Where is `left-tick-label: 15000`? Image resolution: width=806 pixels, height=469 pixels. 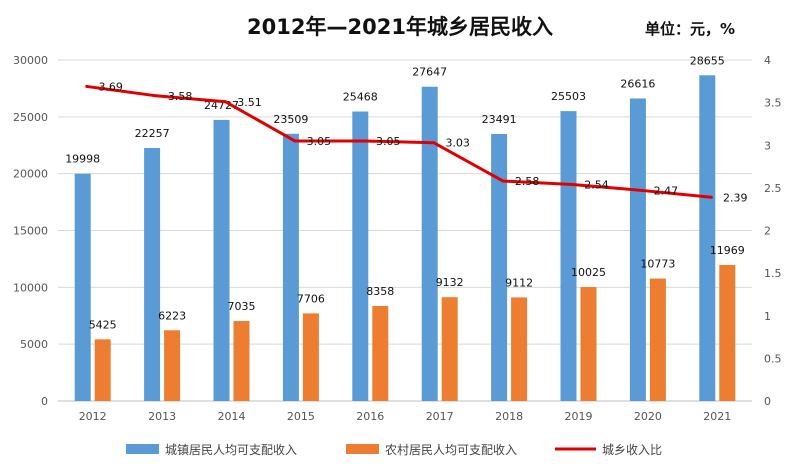 left-tick-label: 15000 is located at coordinates (30, 231).